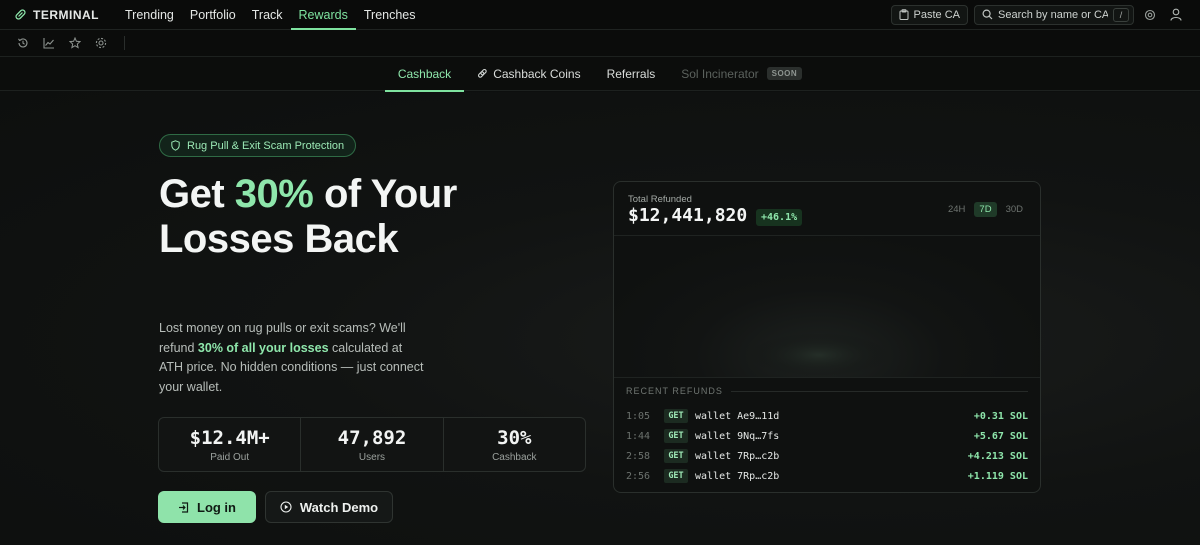  What do you see at coordinates (737, 436) in the screenshot?
I see `refund-wallet: wallet 9Nq…7fs` at bounding box center [737, 436].